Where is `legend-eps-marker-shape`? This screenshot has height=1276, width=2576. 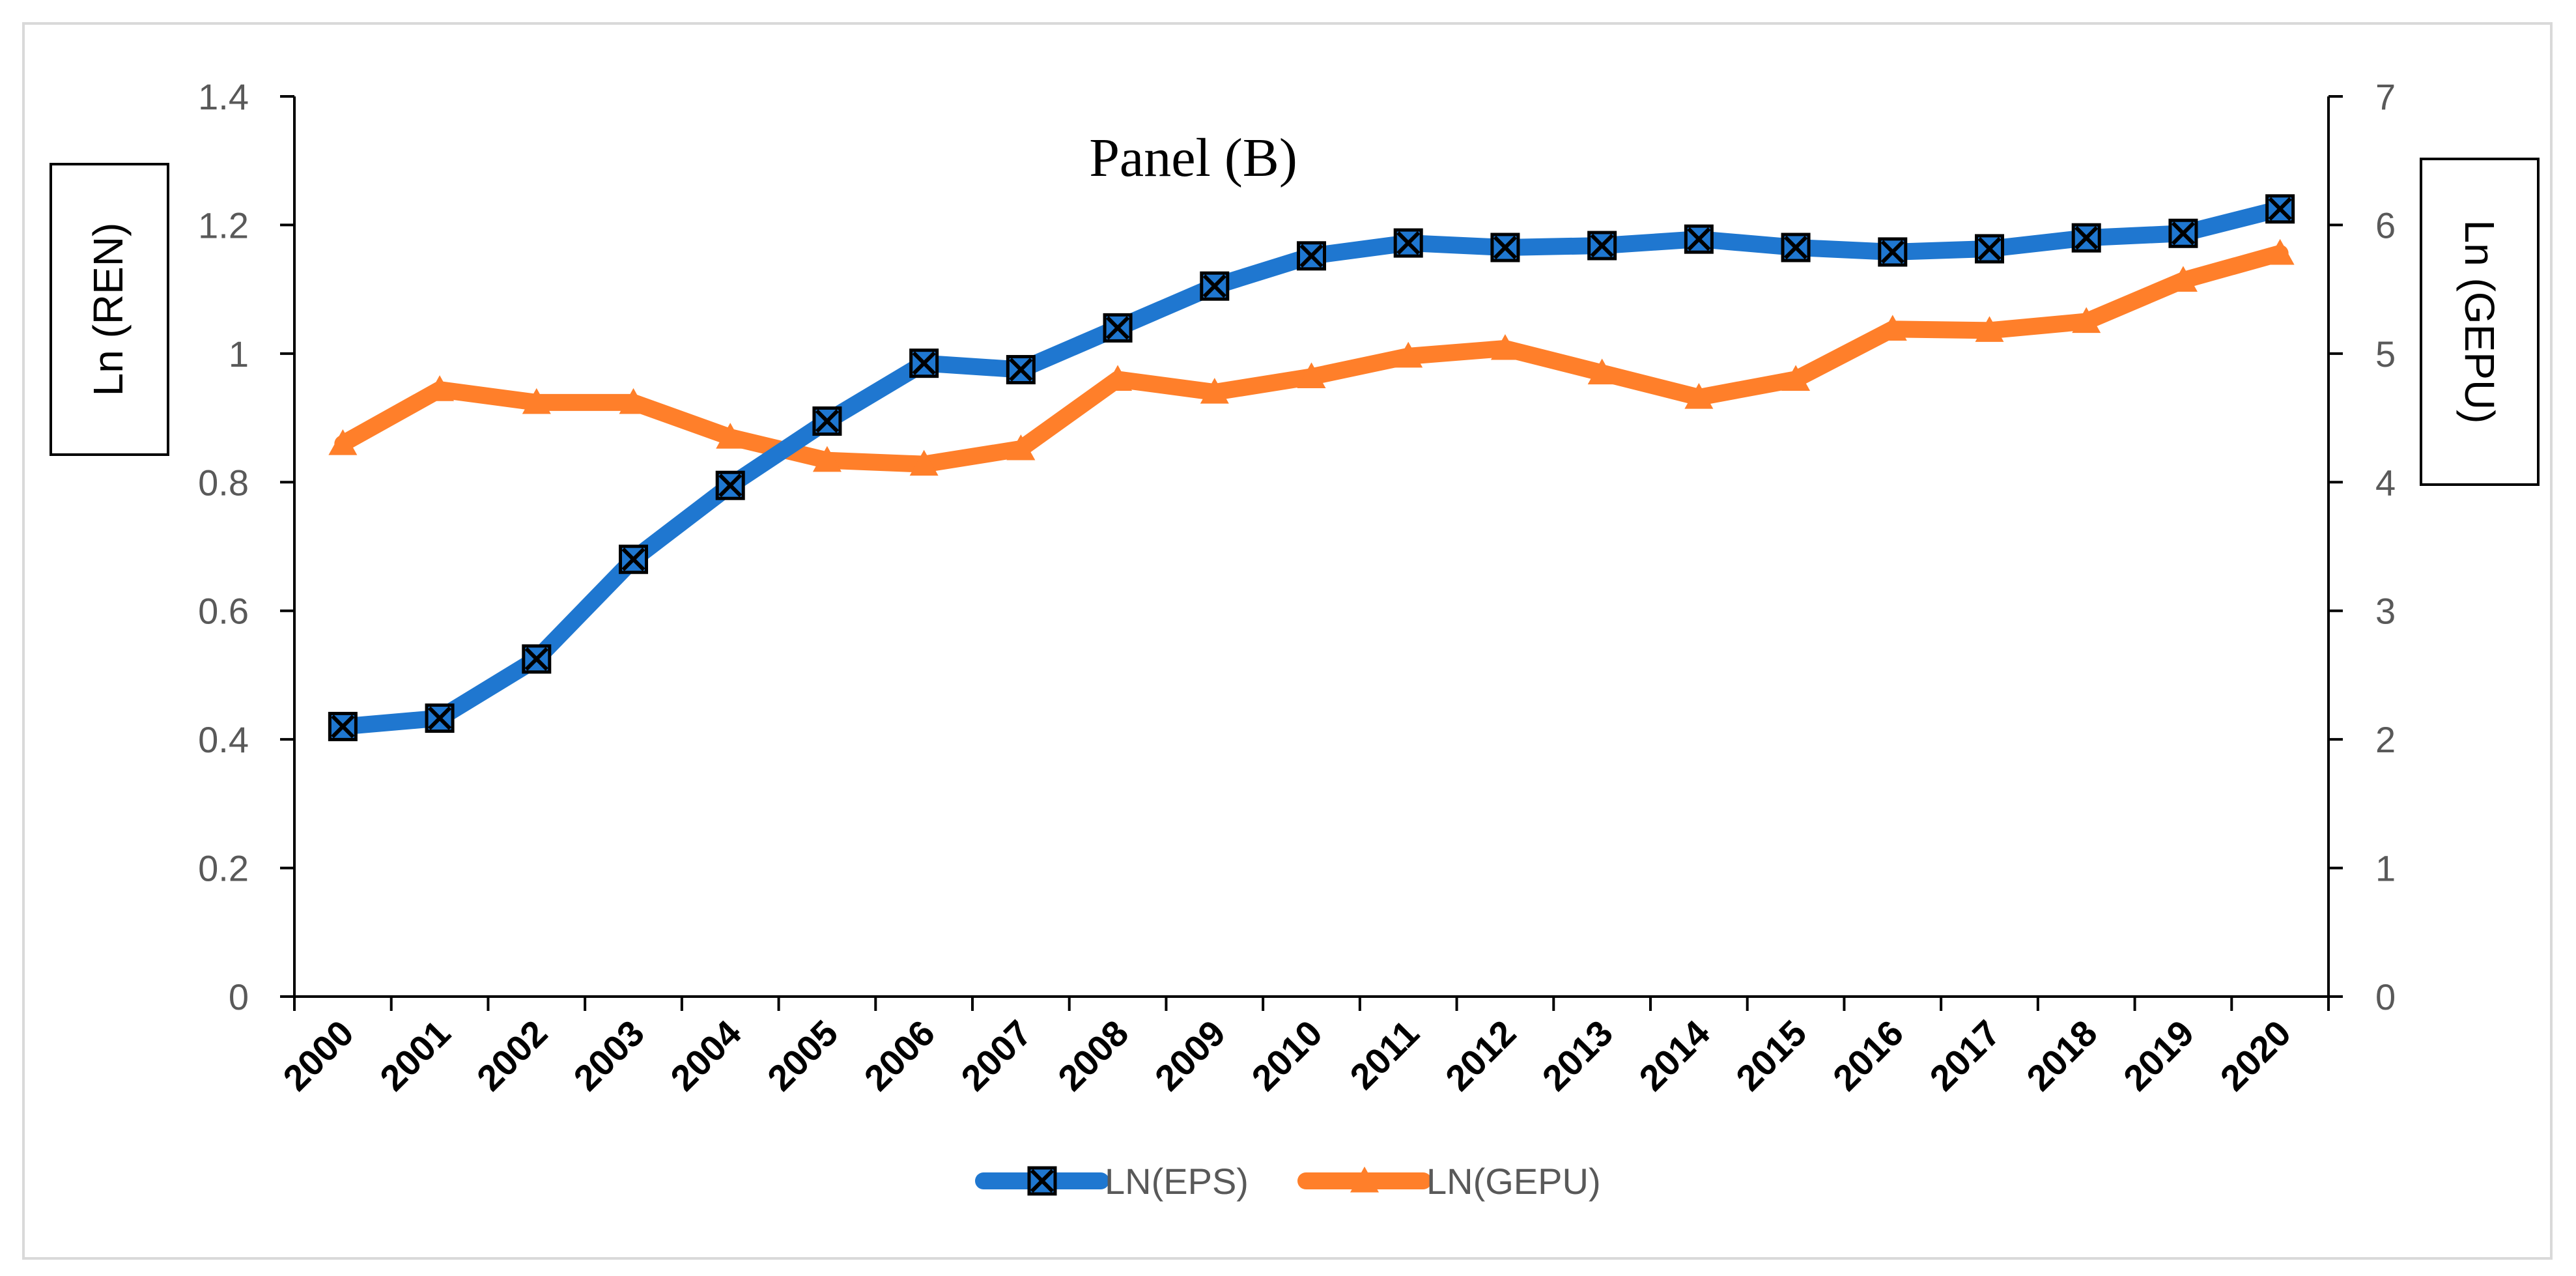 legend-eps-marker-shape is located at coordinates (1042, 1181).